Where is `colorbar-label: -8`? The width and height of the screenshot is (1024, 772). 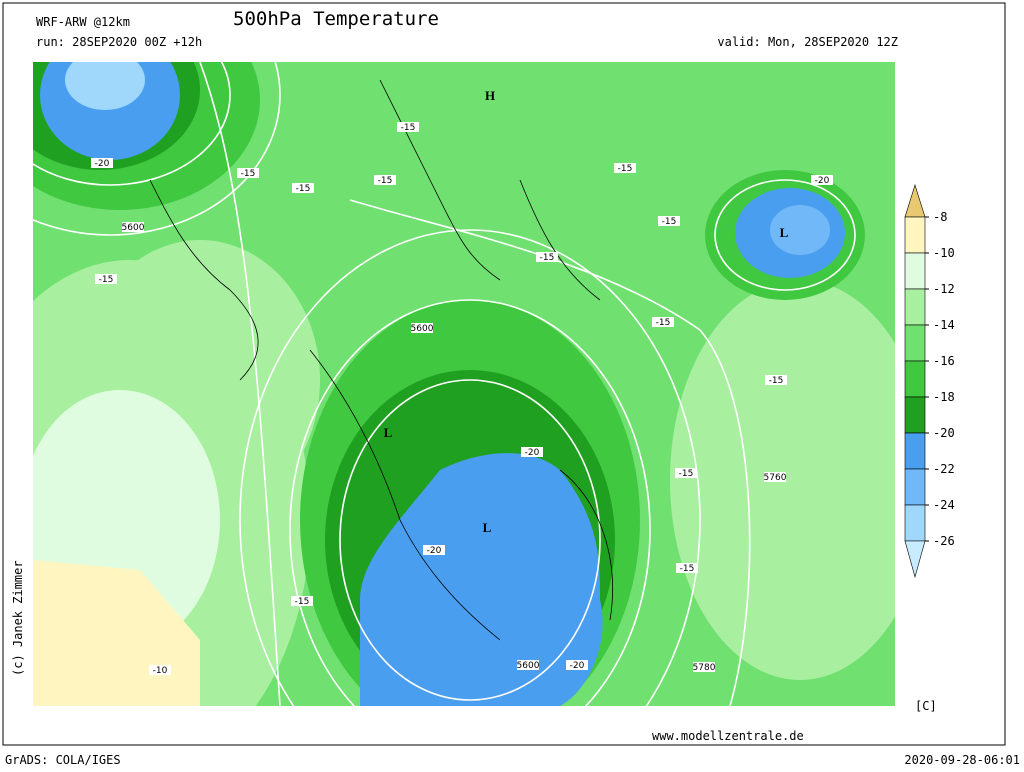
colorbar-label: -8 is located at coordinates (940, 217).